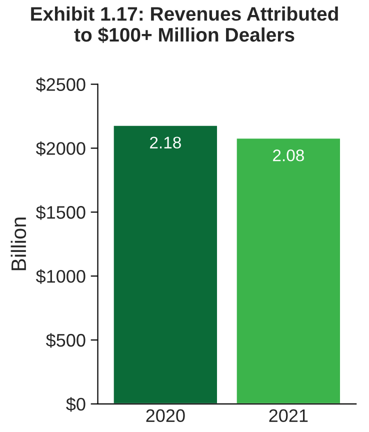 The image size is (369, 432). Describe the element at coordinates (184, 24) in the screenshot. I see `chart-title: Exhibit 1.17: Revenues Attributed to $100+ Million Dealers` at that location.